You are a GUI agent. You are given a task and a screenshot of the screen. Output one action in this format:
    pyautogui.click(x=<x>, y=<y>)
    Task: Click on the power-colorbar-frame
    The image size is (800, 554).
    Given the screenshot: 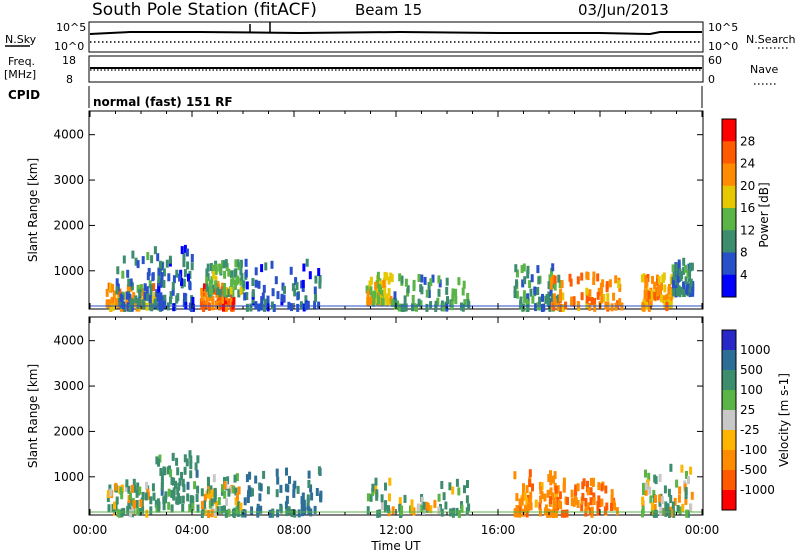 What is the action you would take?
    pyautogui.click(x=729, y=208)
    